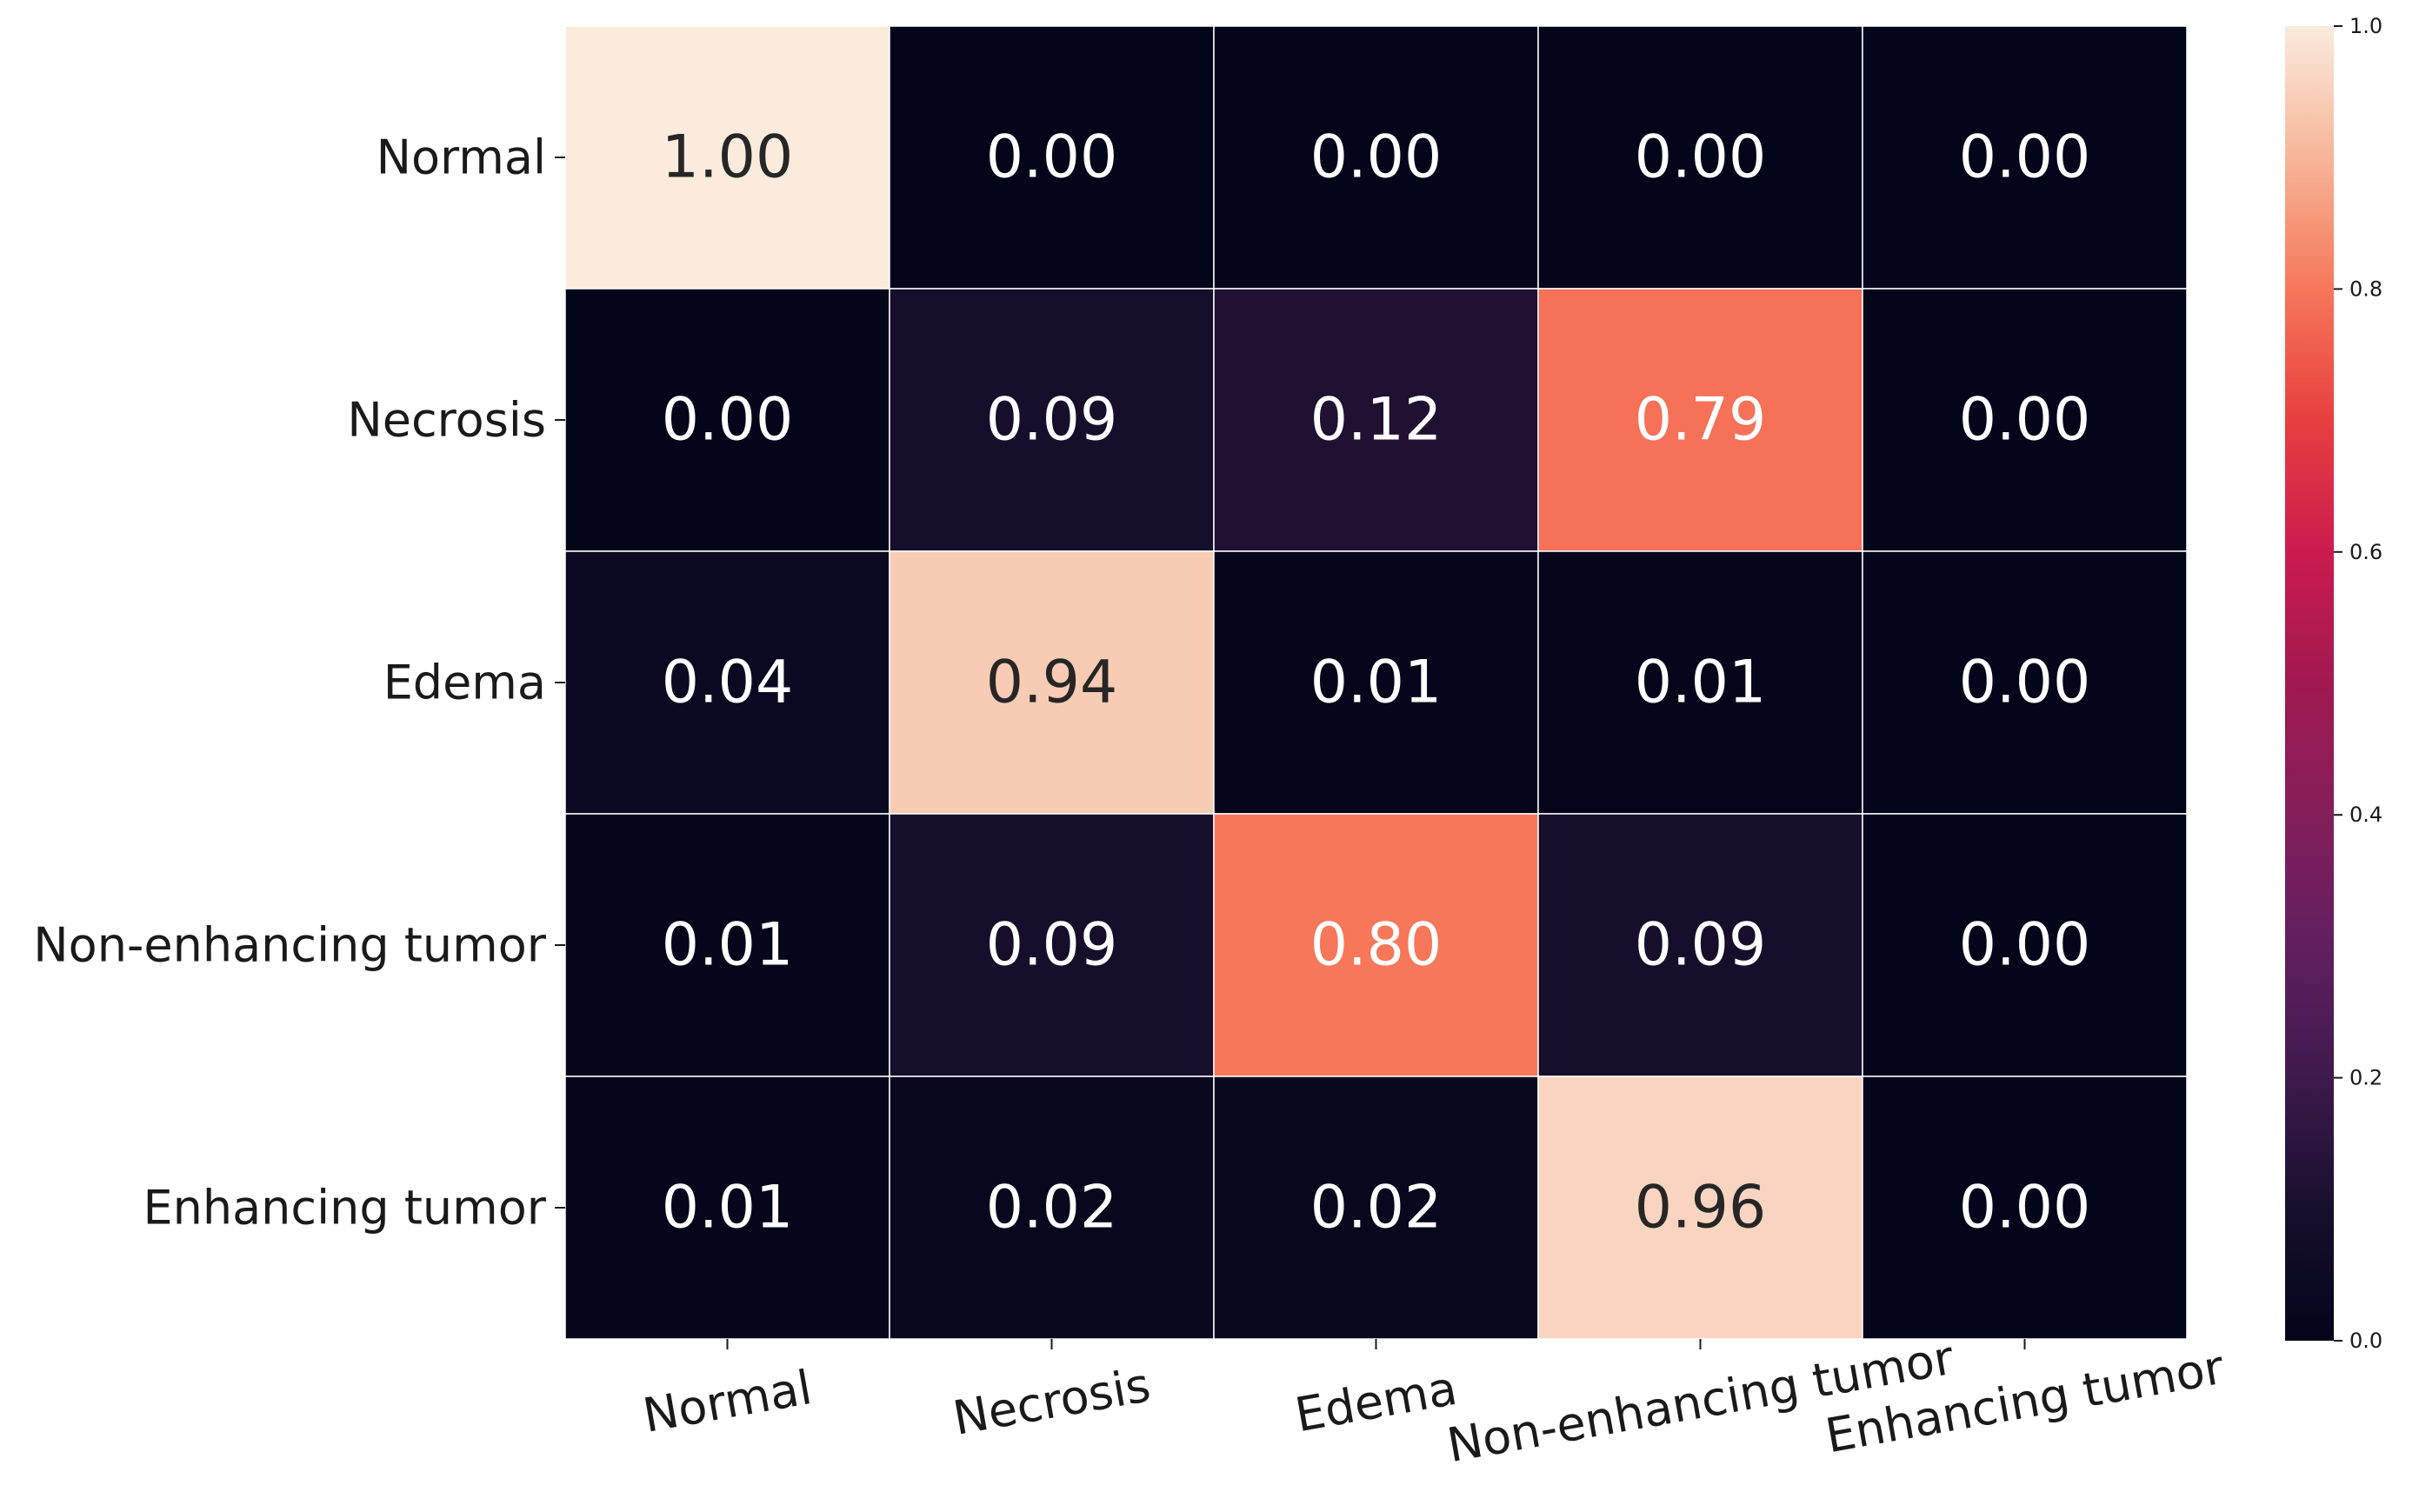 This screenshot has height=1512, width=2419. I want to click on cell-value-enhancing-tumor-enhancing-tumor: 0.00, so click(2024, 1208).